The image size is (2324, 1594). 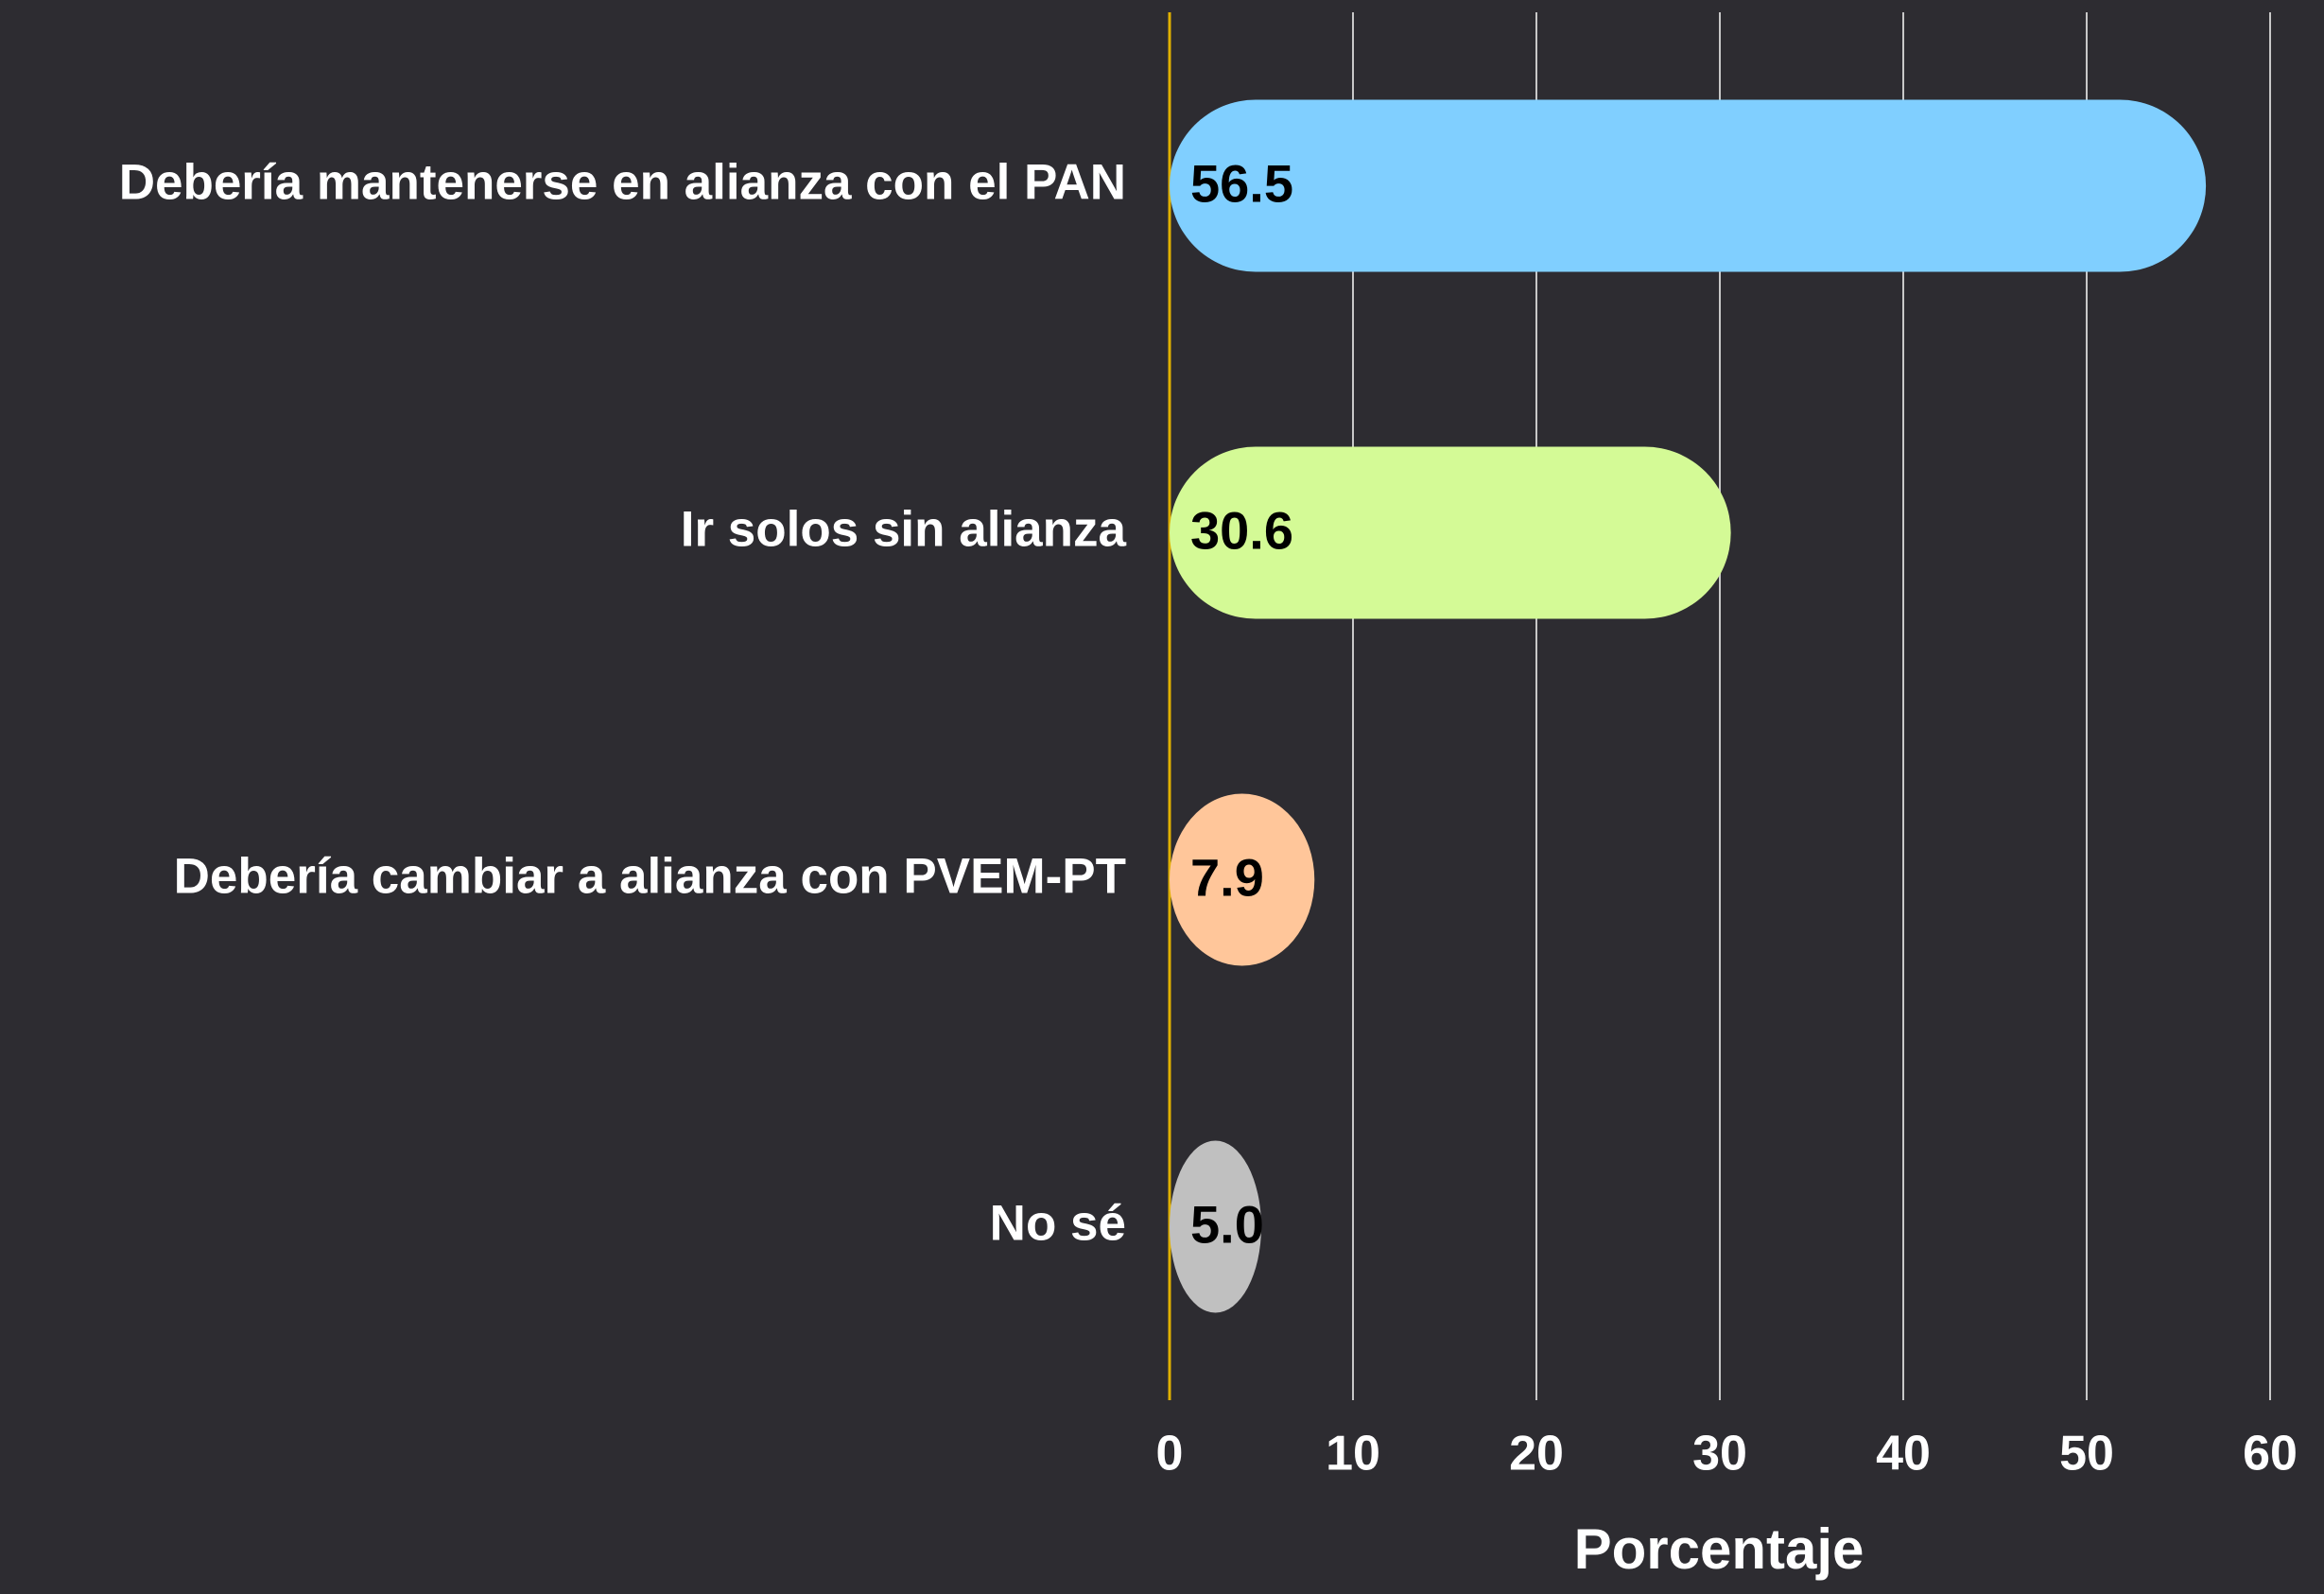 What do you see at coordinates (1227, 1224) in the screenshot?
I see `data-label: 5.0` at bounding box center [1227, 1224].